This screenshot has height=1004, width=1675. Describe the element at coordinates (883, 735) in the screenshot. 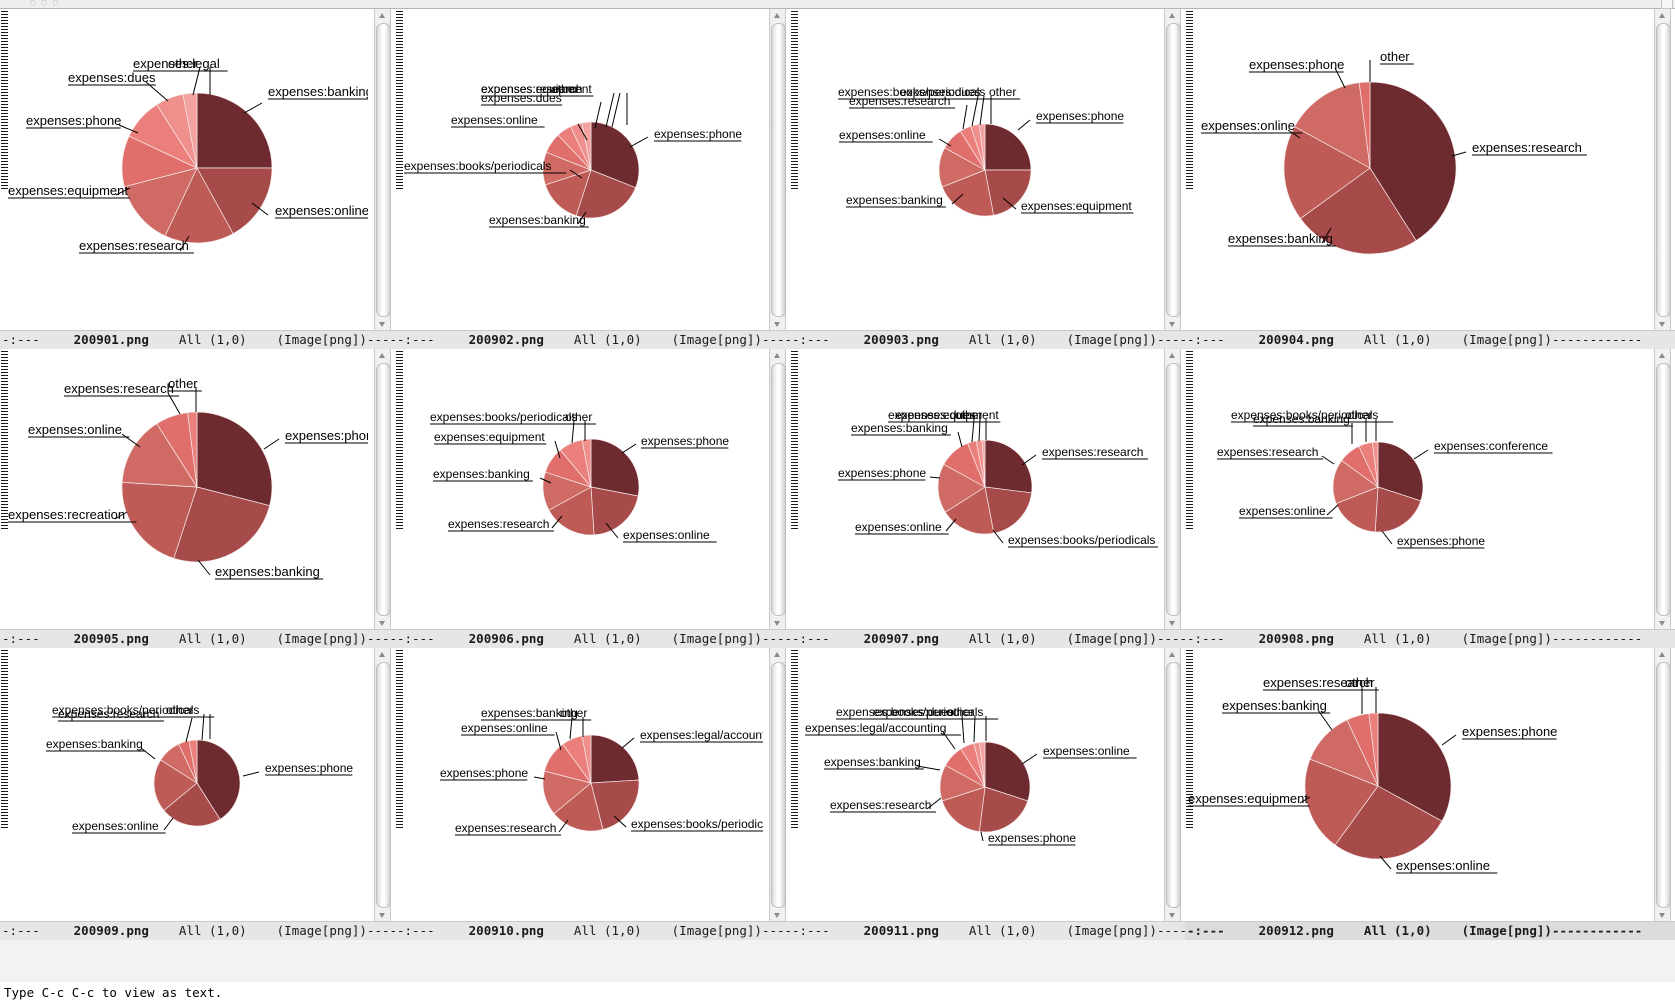

I see `pie-label: expenses:legal/accounting` at that location.